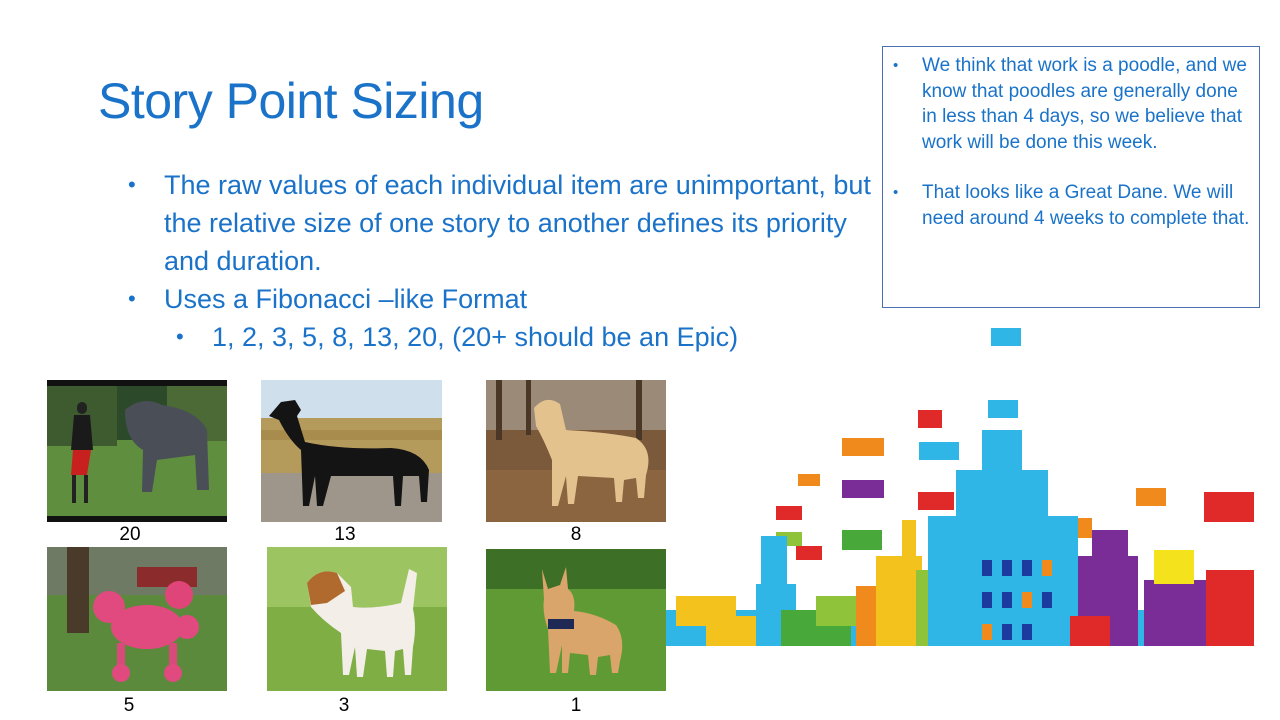  What do you see at coordinates (576, 705) in the screenshot?
I see `size-label-1: 1` at bounding box center [576, 705].